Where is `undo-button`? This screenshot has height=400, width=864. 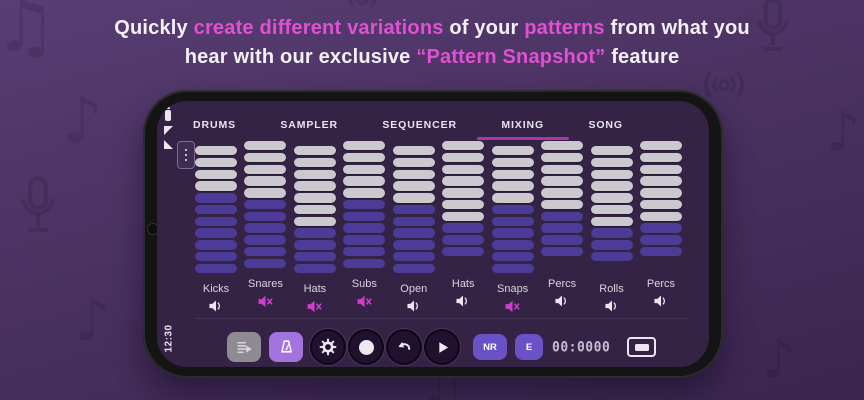 undo-button is located at coordinates (404, 347).